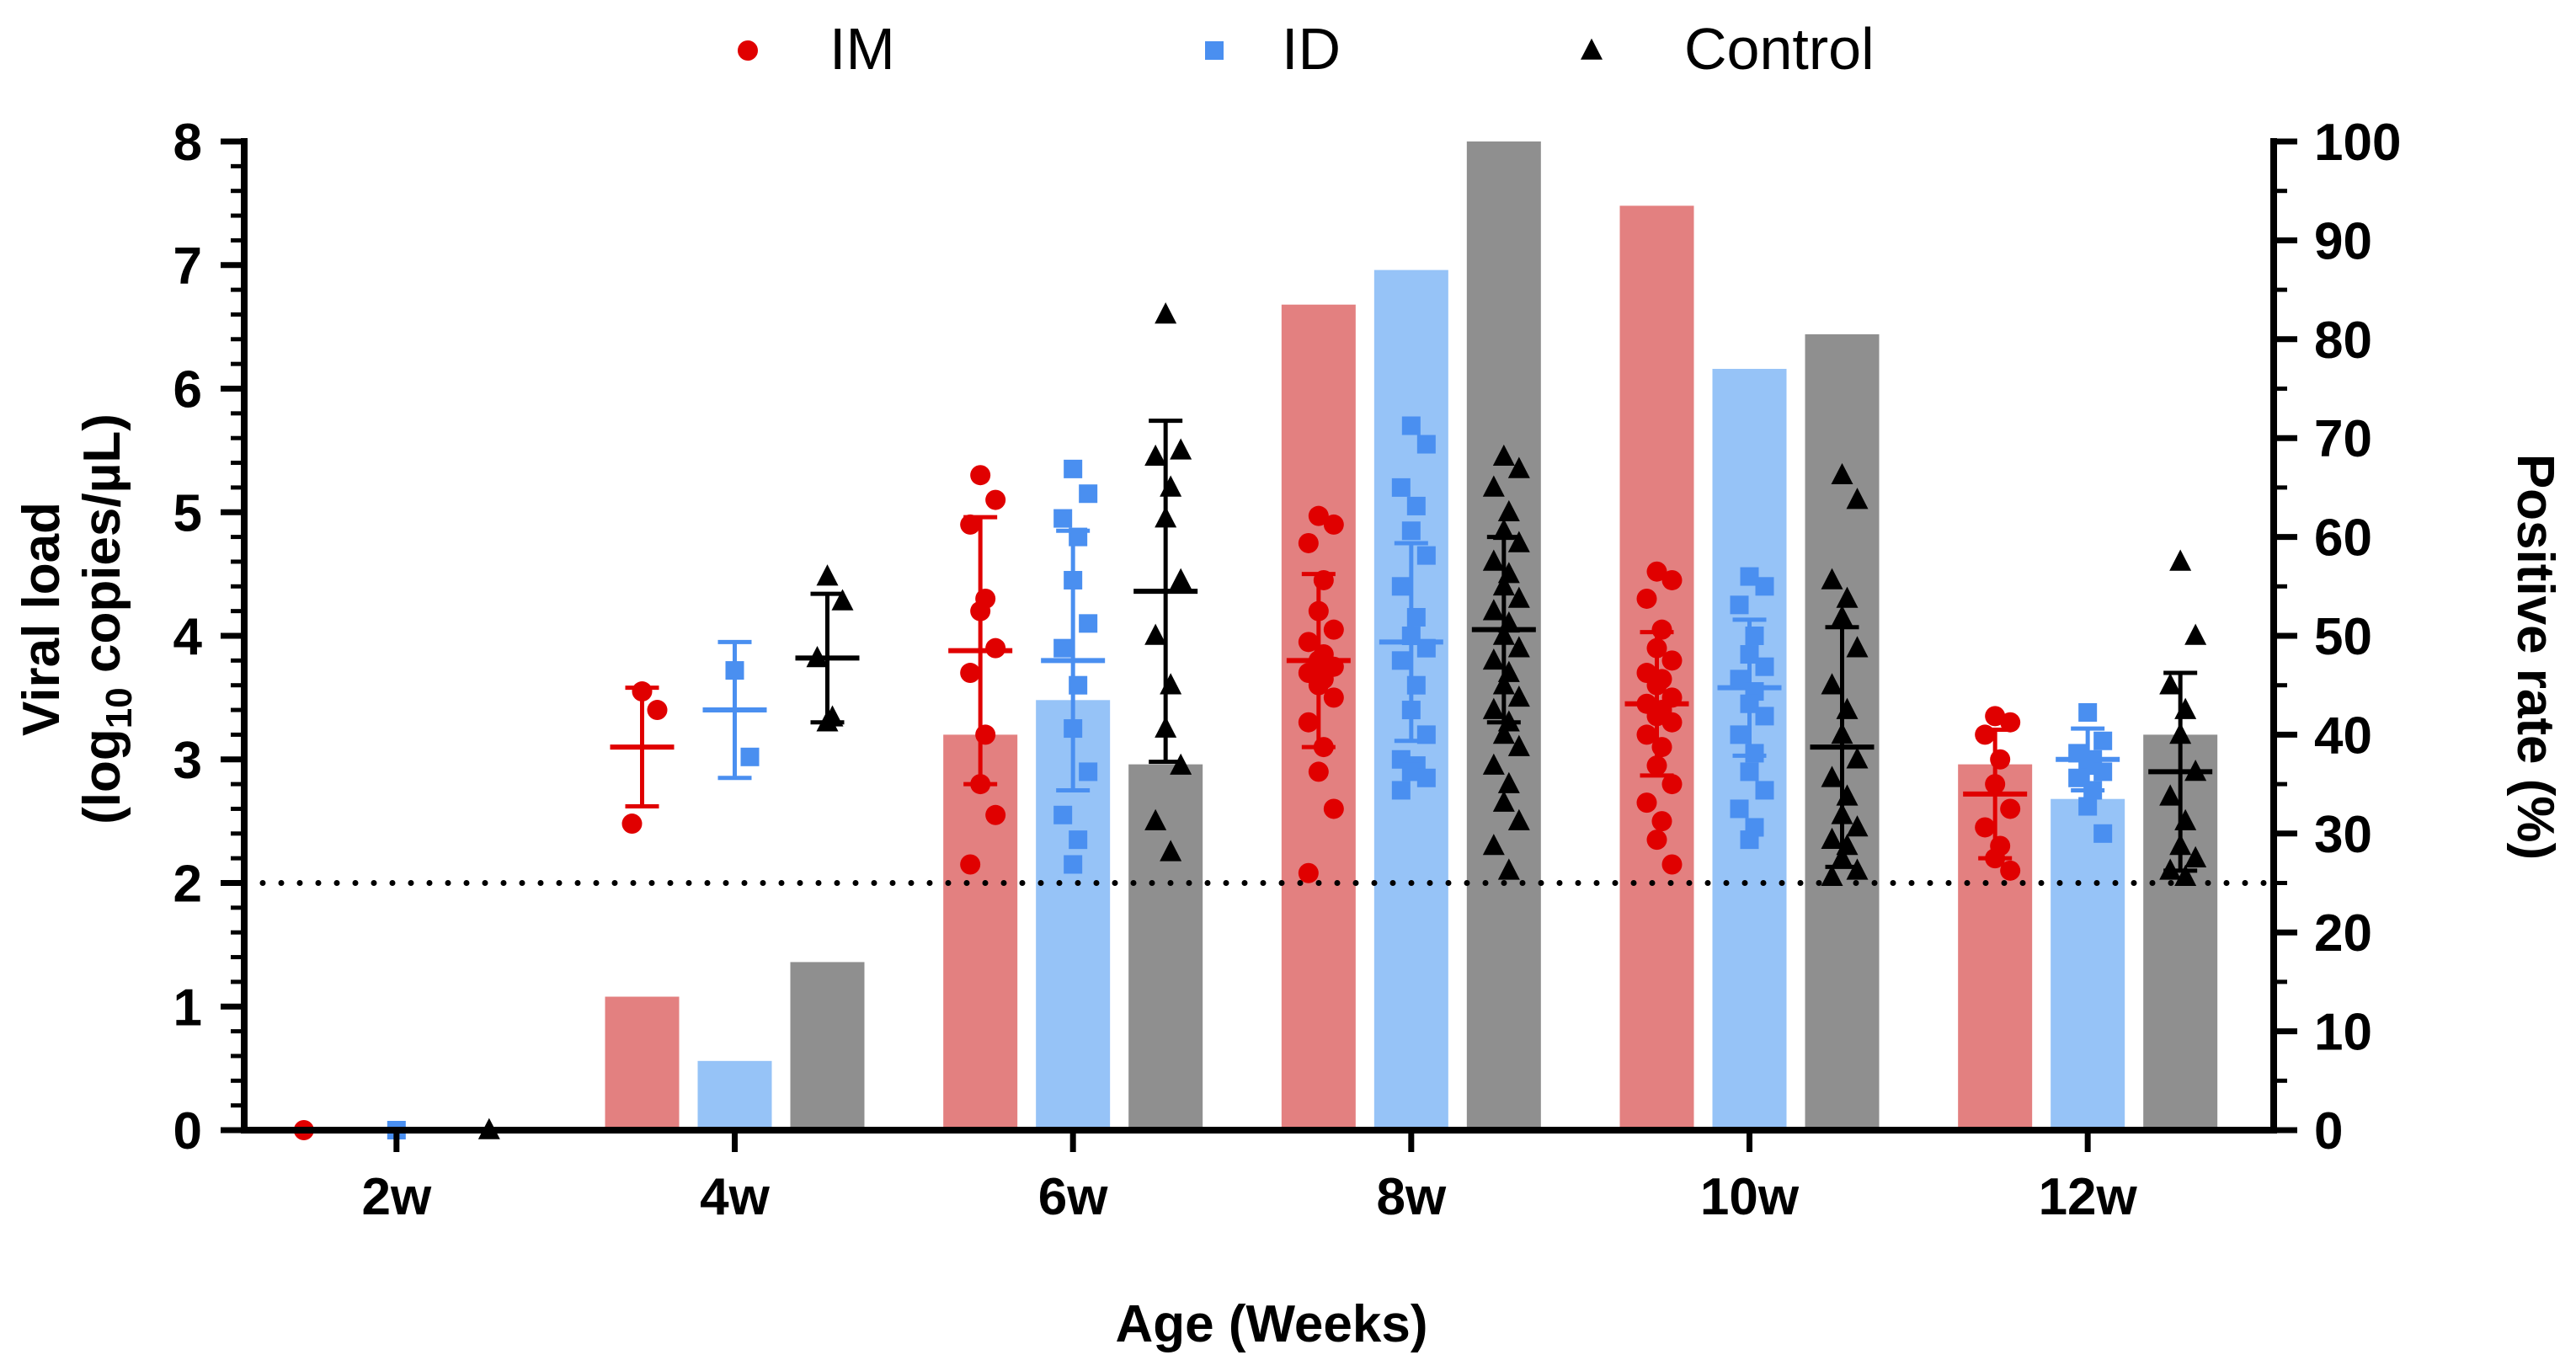 The image size is (2576, 1371). What do you see at coordinates (187, 1131) in the screenshot?
I see `y-tick-label: 0` at bounding box center [187, 1131].